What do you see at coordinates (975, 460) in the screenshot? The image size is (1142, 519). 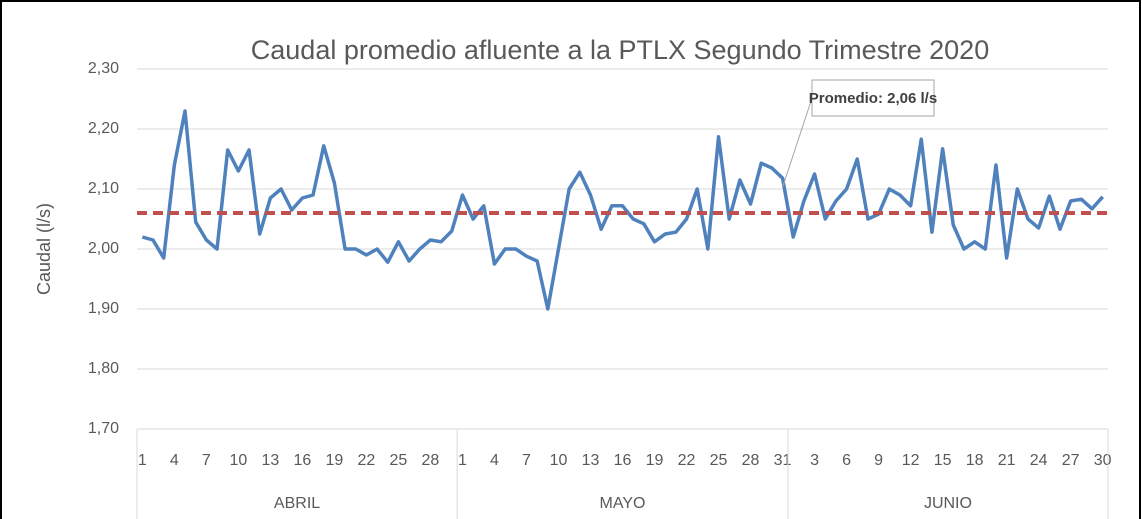 I see `x-tick-label: 18` at bounding box center [975, 460].